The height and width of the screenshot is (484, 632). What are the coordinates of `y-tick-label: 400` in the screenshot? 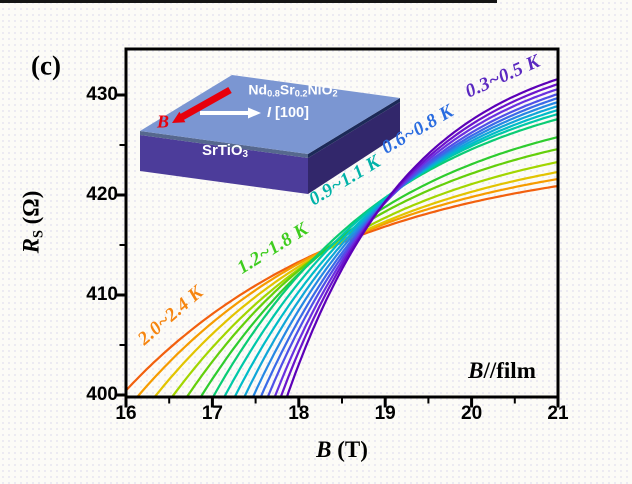 It's located at (102, 394).